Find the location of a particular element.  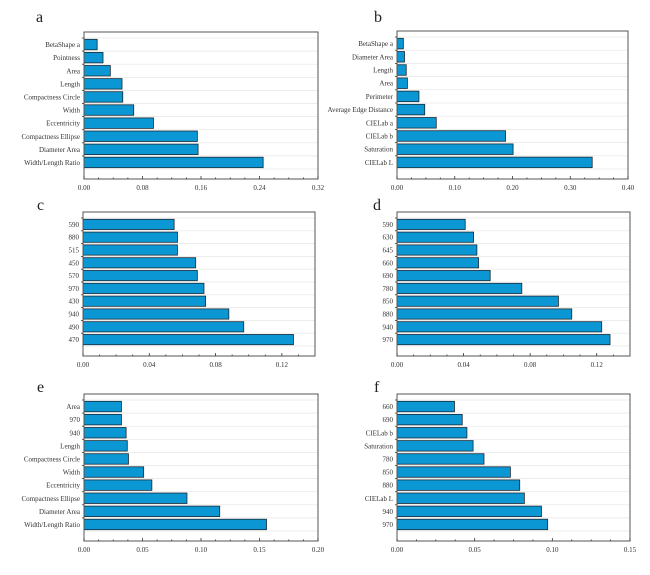

x-tick-label: 0.08 is located at coordinates (215, 365).